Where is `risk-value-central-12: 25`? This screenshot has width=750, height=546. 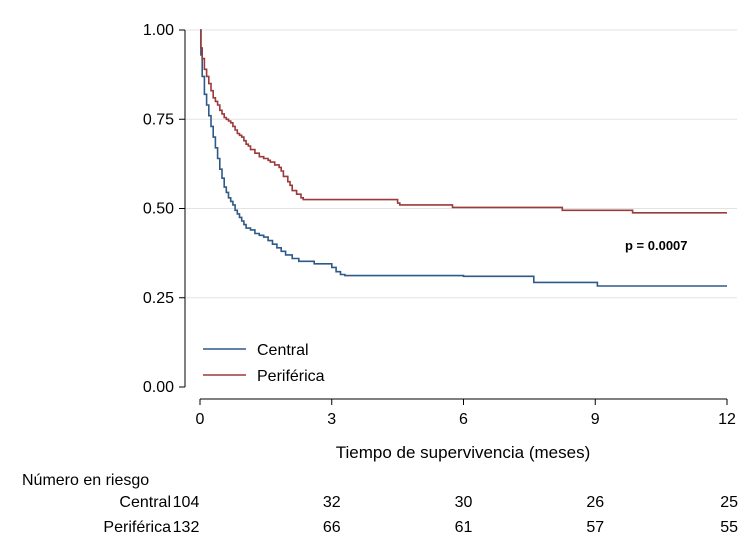 risk-value-central-12: 25 is located at coordinates (729, 502).